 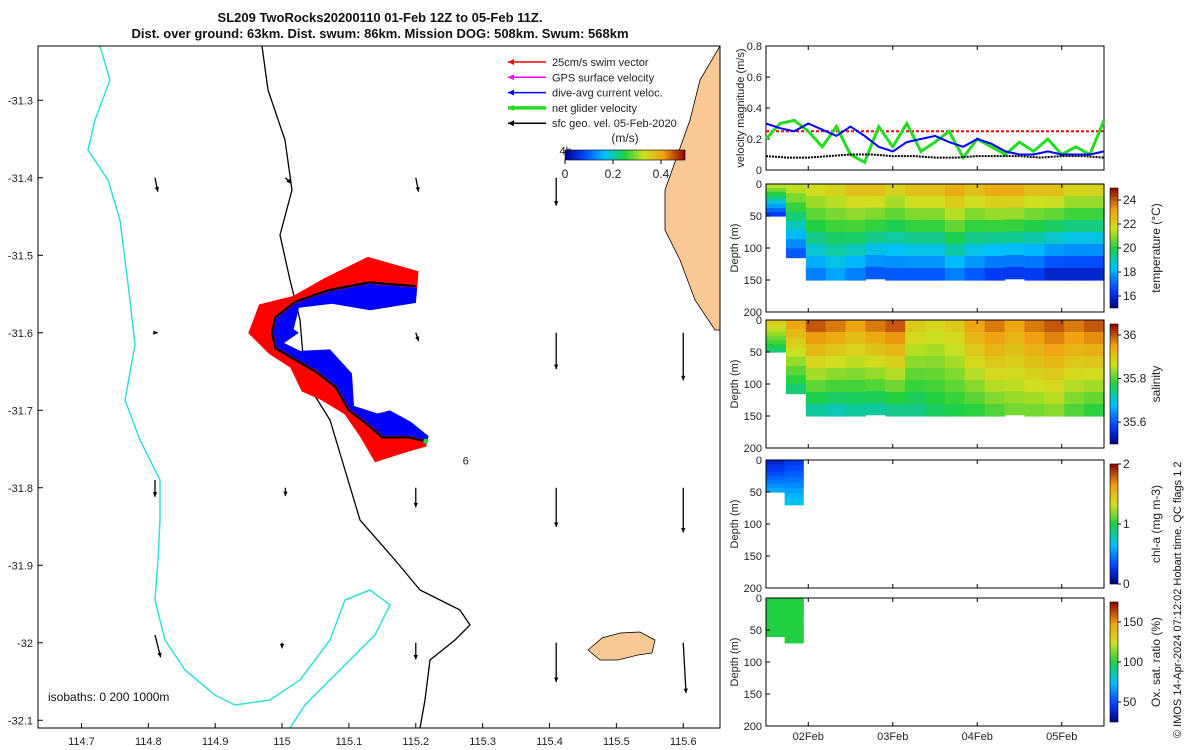 What do you see at coordinates (808, 737) in the screenshot?
I see `time-tick-label: 02Feb` at bounding box center [808, 737].